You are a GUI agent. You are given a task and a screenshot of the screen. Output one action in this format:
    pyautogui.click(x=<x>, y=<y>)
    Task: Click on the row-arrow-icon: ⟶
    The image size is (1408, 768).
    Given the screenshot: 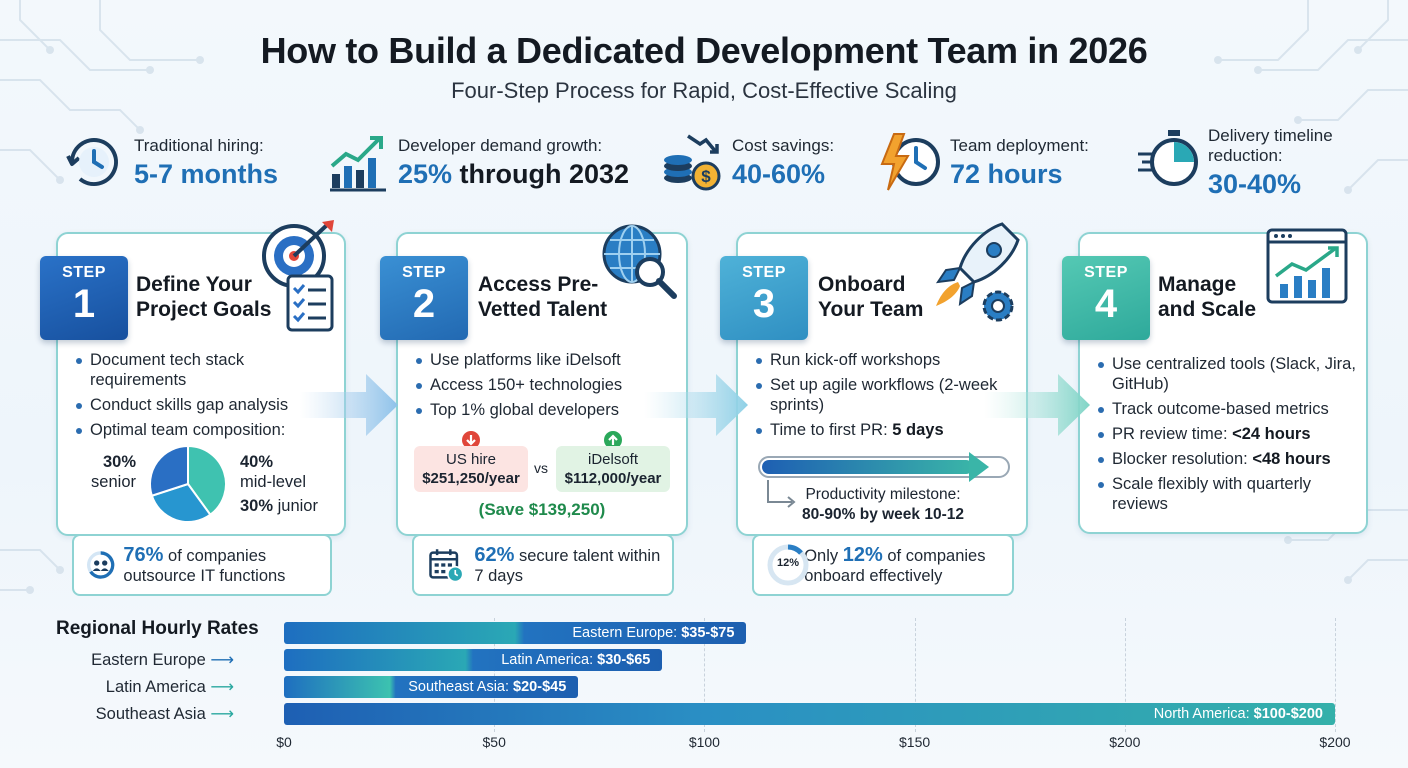 What is the action you would take?
    pyautogui.click(x=222, y=660)
    